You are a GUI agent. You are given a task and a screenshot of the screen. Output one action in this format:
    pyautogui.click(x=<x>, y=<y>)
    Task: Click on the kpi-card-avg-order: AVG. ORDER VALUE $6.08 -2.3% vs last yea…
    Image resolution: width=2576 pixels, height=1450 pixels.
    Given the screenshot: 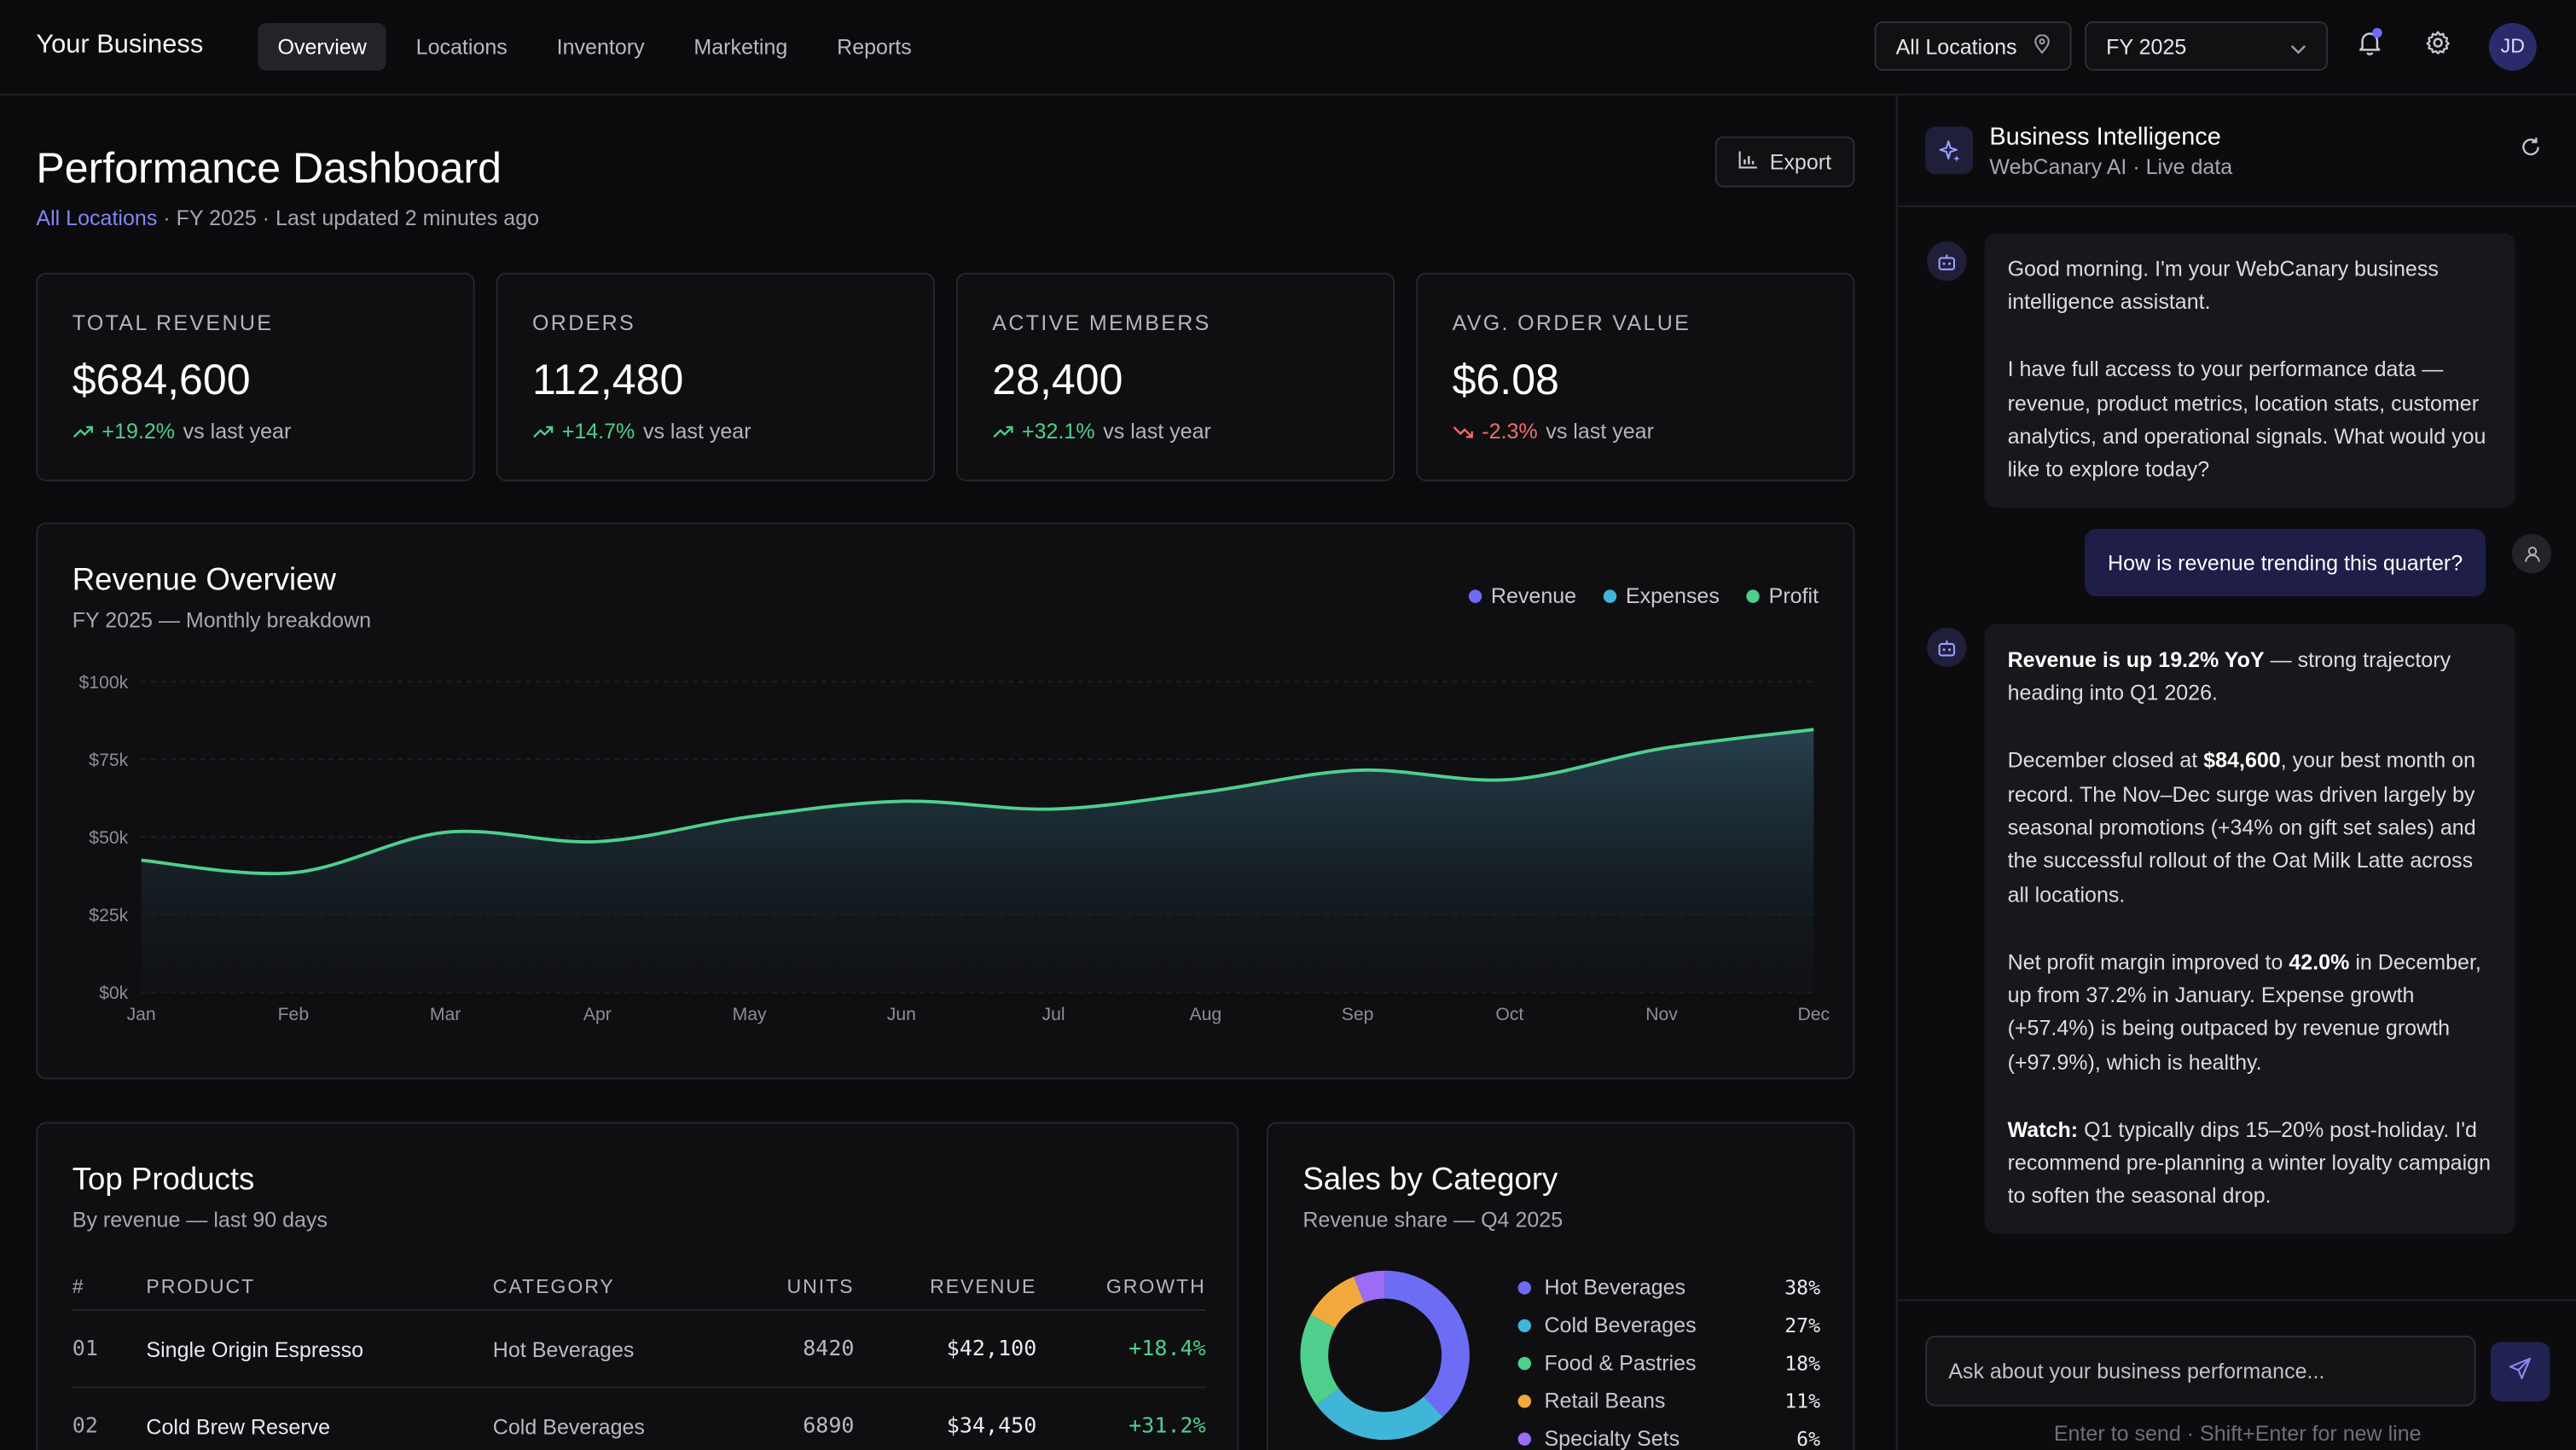 What is the action you would take?
    pyautogui.click(x=1635, y=377)
    